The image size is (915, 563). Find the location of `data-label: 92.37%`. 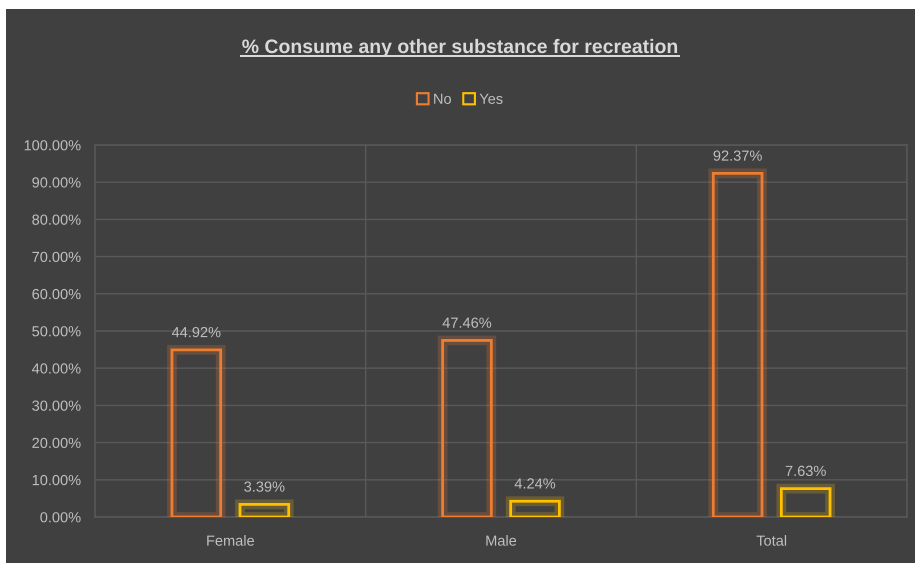

data-label: 92.37% is located at coordinates (738, 155).